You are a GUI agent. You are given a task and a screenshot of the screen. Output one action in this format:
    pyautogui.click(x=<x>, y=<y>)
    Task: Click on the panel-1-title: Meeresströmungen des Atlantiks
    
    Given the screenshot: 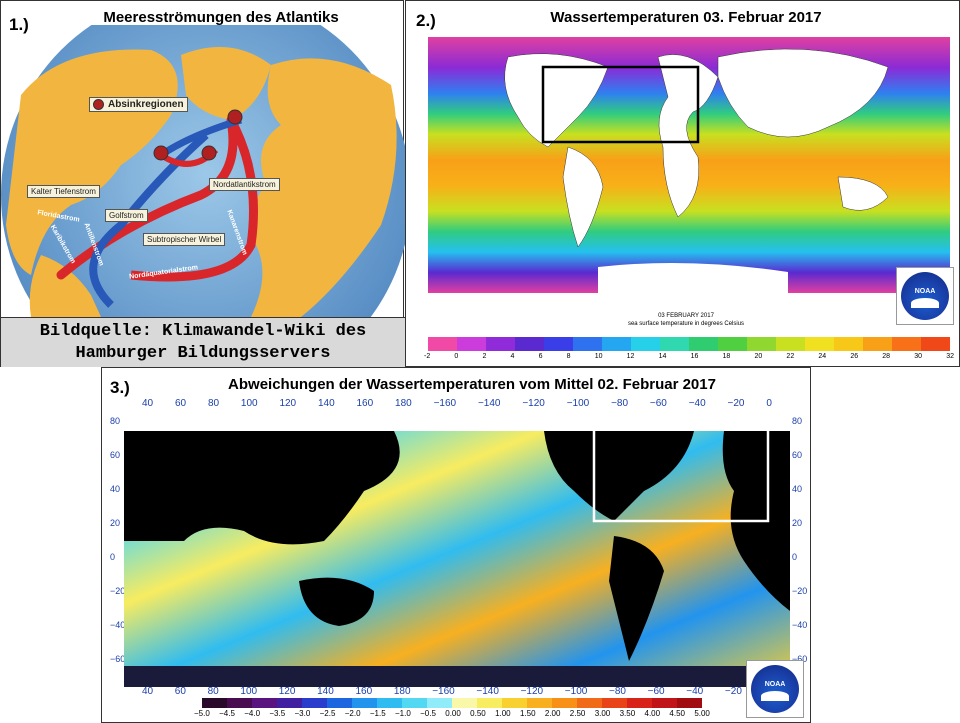 What is the action you would take?
    pyautogui.click(x=221, y=17)
    